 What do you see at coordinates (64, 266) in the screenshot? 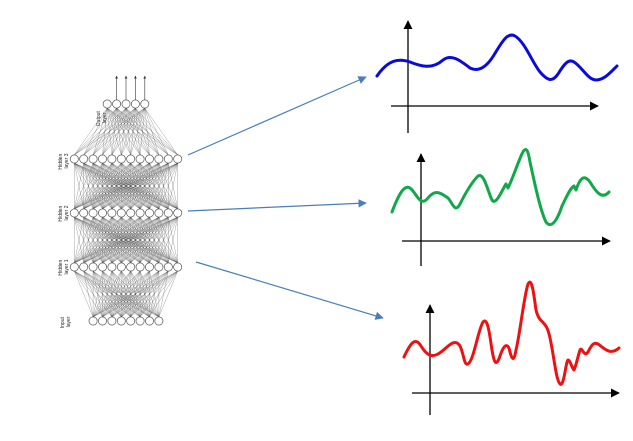
I see `layer-label-hidden-1: Hidden layer 1` at bounding box center [64, 266].